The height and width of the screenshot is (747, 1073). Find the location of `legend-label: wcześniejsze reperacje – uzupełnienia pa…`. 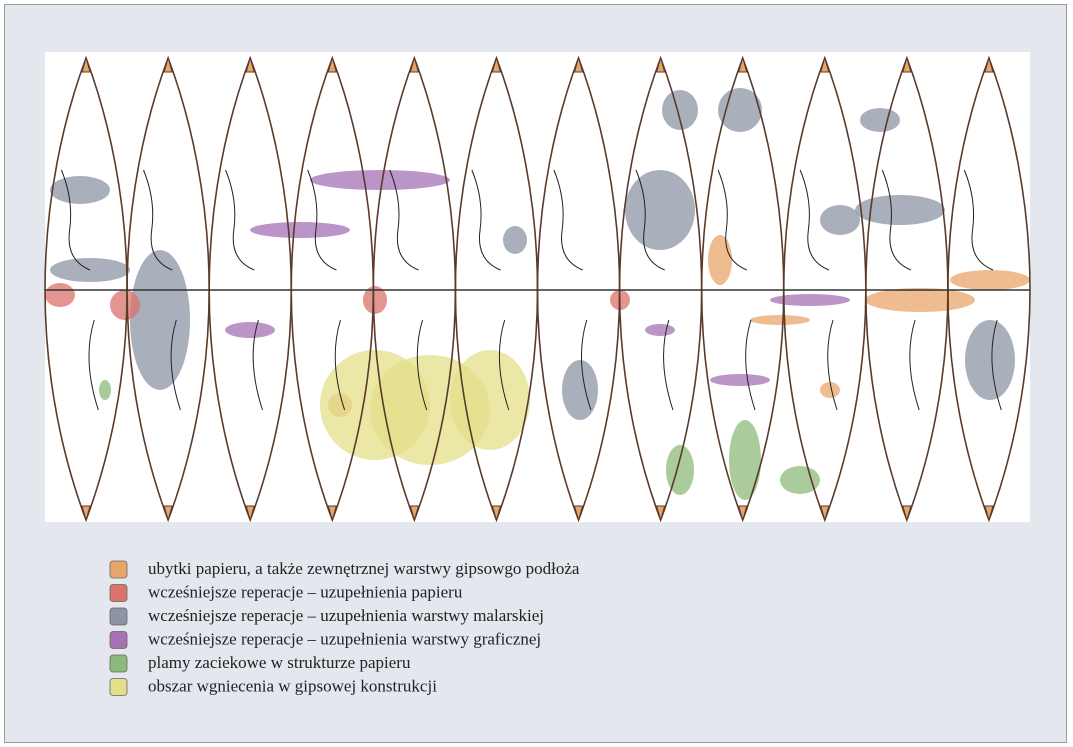

legend-label: wcześniejsze reperacje – uzupełnienia pa… is located at coordinates (305, 591).